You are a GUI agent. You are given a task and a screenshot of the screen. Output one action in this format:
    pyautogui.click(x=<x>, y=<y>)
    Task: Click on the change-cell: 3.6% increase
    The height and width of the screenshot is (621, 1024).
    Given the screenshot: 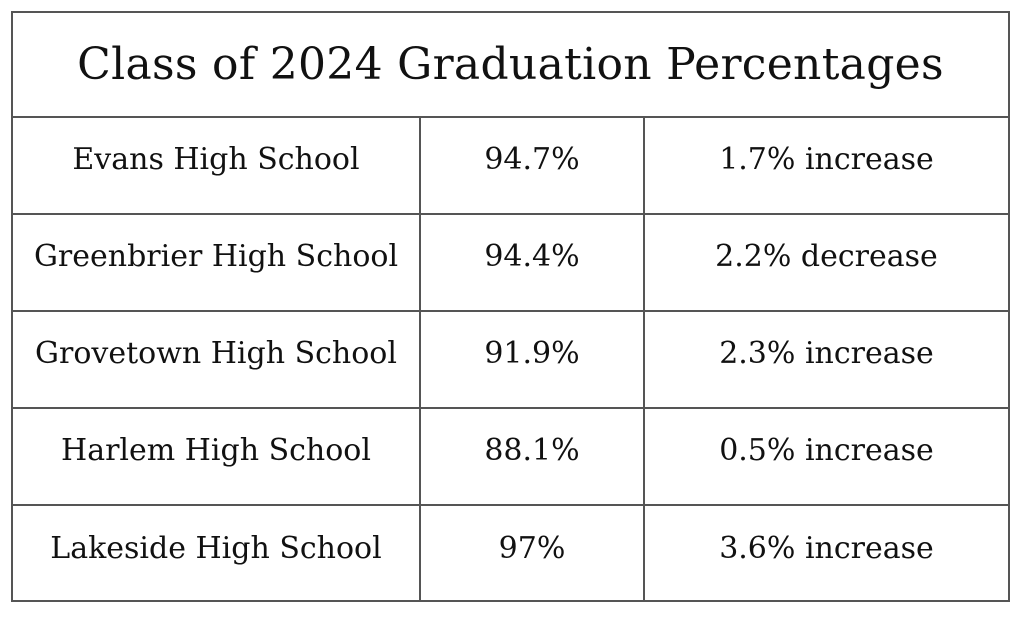 What is the action you would take?
    pyautogui.click(x=826, y=548)
    